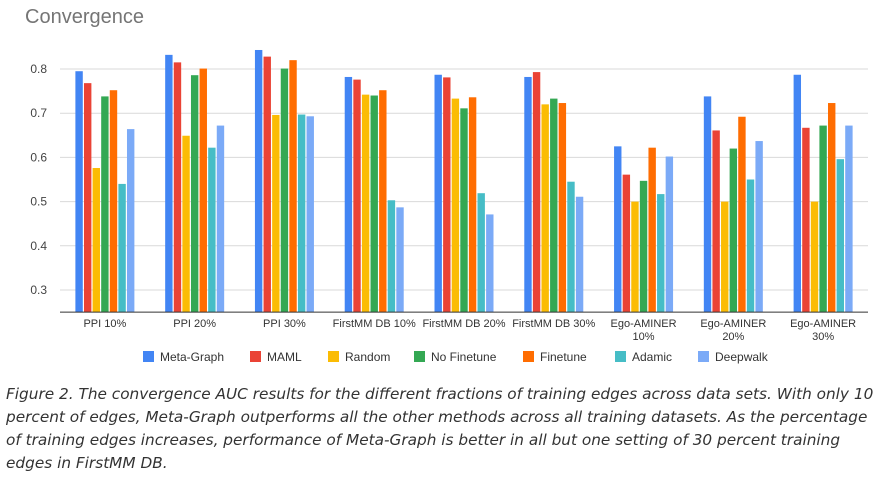 Image resolution: width=893 pixels, height=488 pixels. What do you see at coordinates (38, 246) in the screenshot?
I see `y-tick-label: 0.4` at bounding box center [38, 246].